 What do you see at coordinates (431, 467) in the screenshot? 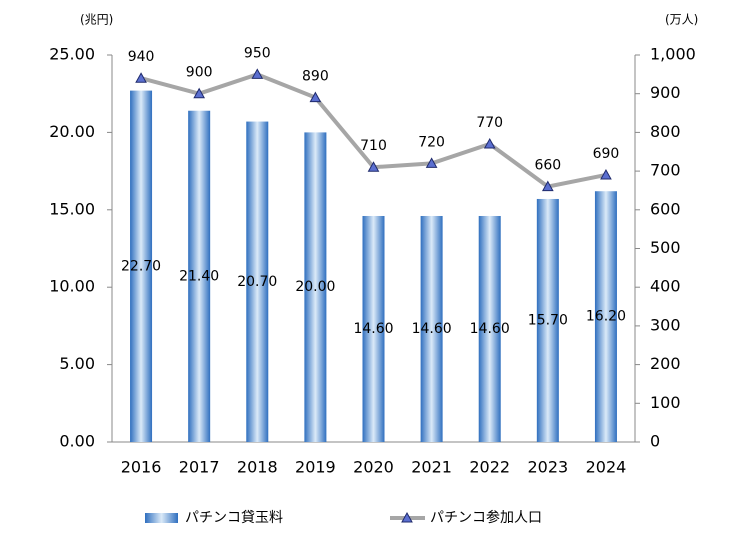
I see `x-tick-label: 2021` at bounding box center [431, 467].